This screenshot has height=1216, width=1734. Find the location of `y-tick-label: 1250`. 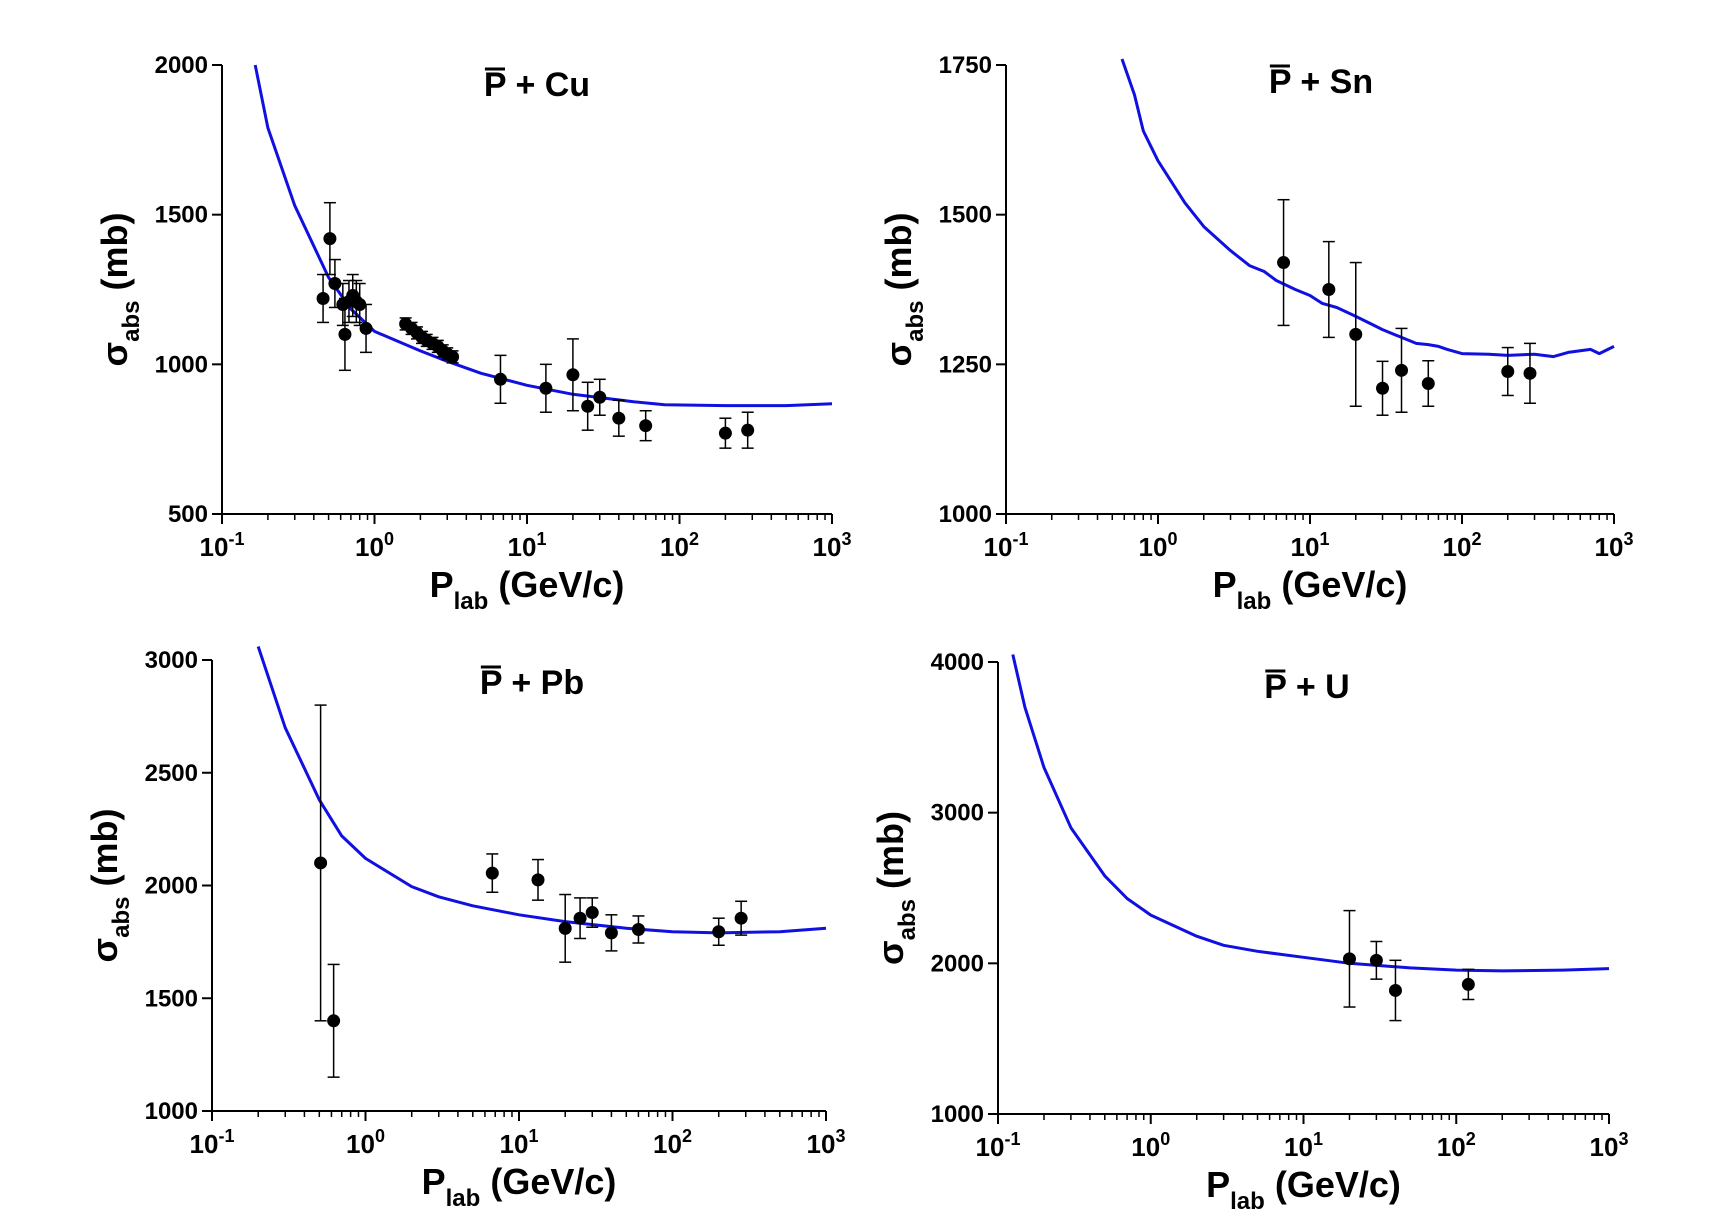

y-tick-label: 1250 is located at coordinates (965, 364).